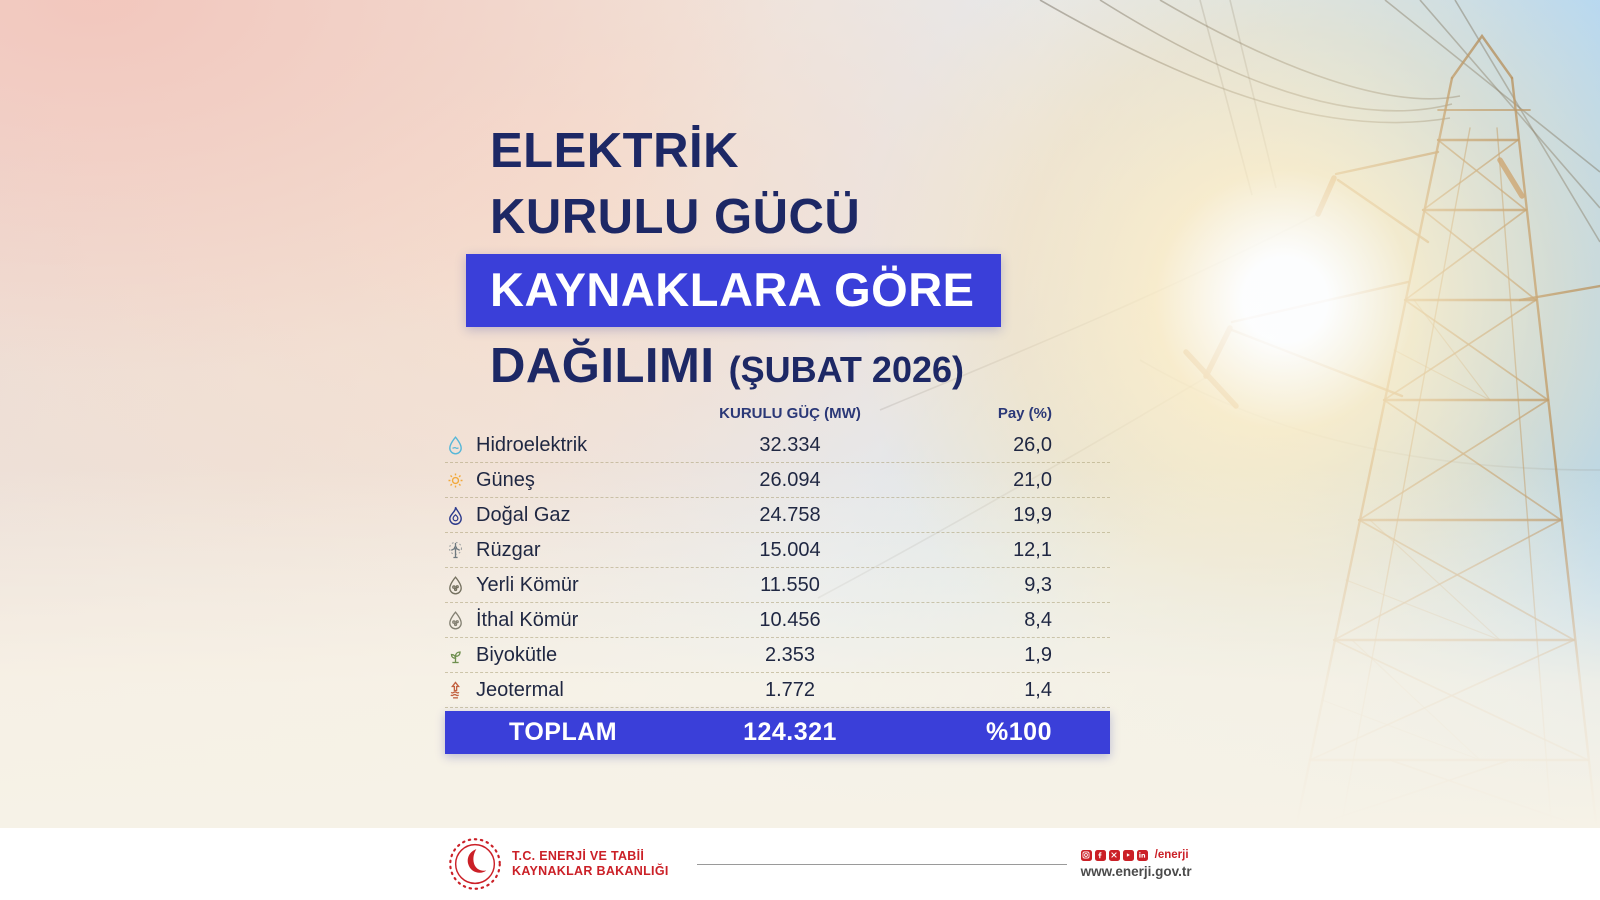  What do you see at coordinates (1100, 855) in the screenshot?
I see `facebook-icon` at bounding box center [1100, 855].